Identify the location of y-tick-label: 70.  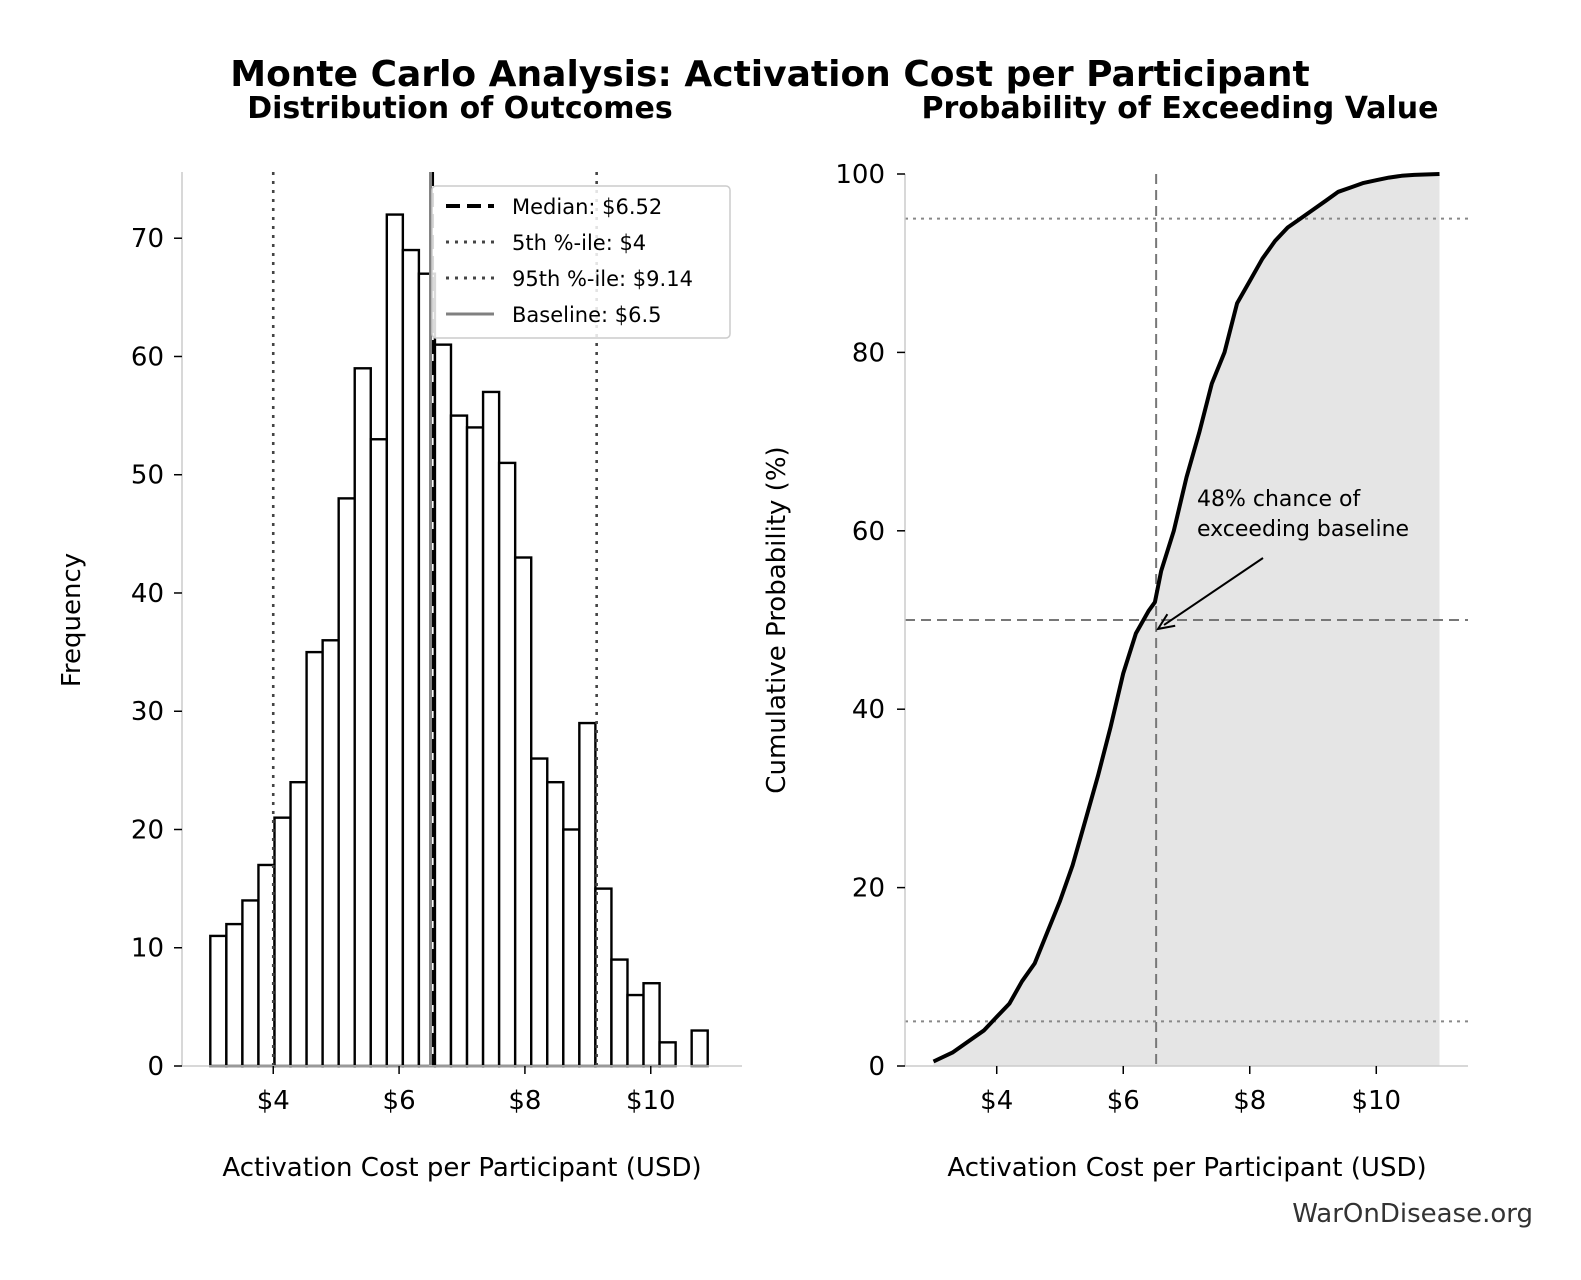
(147, 239).